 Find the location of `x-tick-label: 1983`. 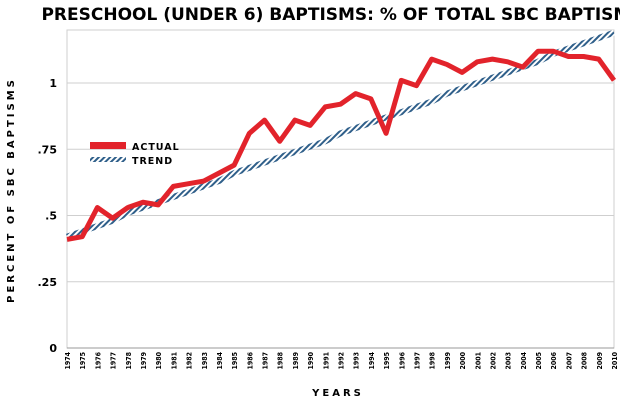

x-tick-label: 1983 is located at coordinates (205, 361).